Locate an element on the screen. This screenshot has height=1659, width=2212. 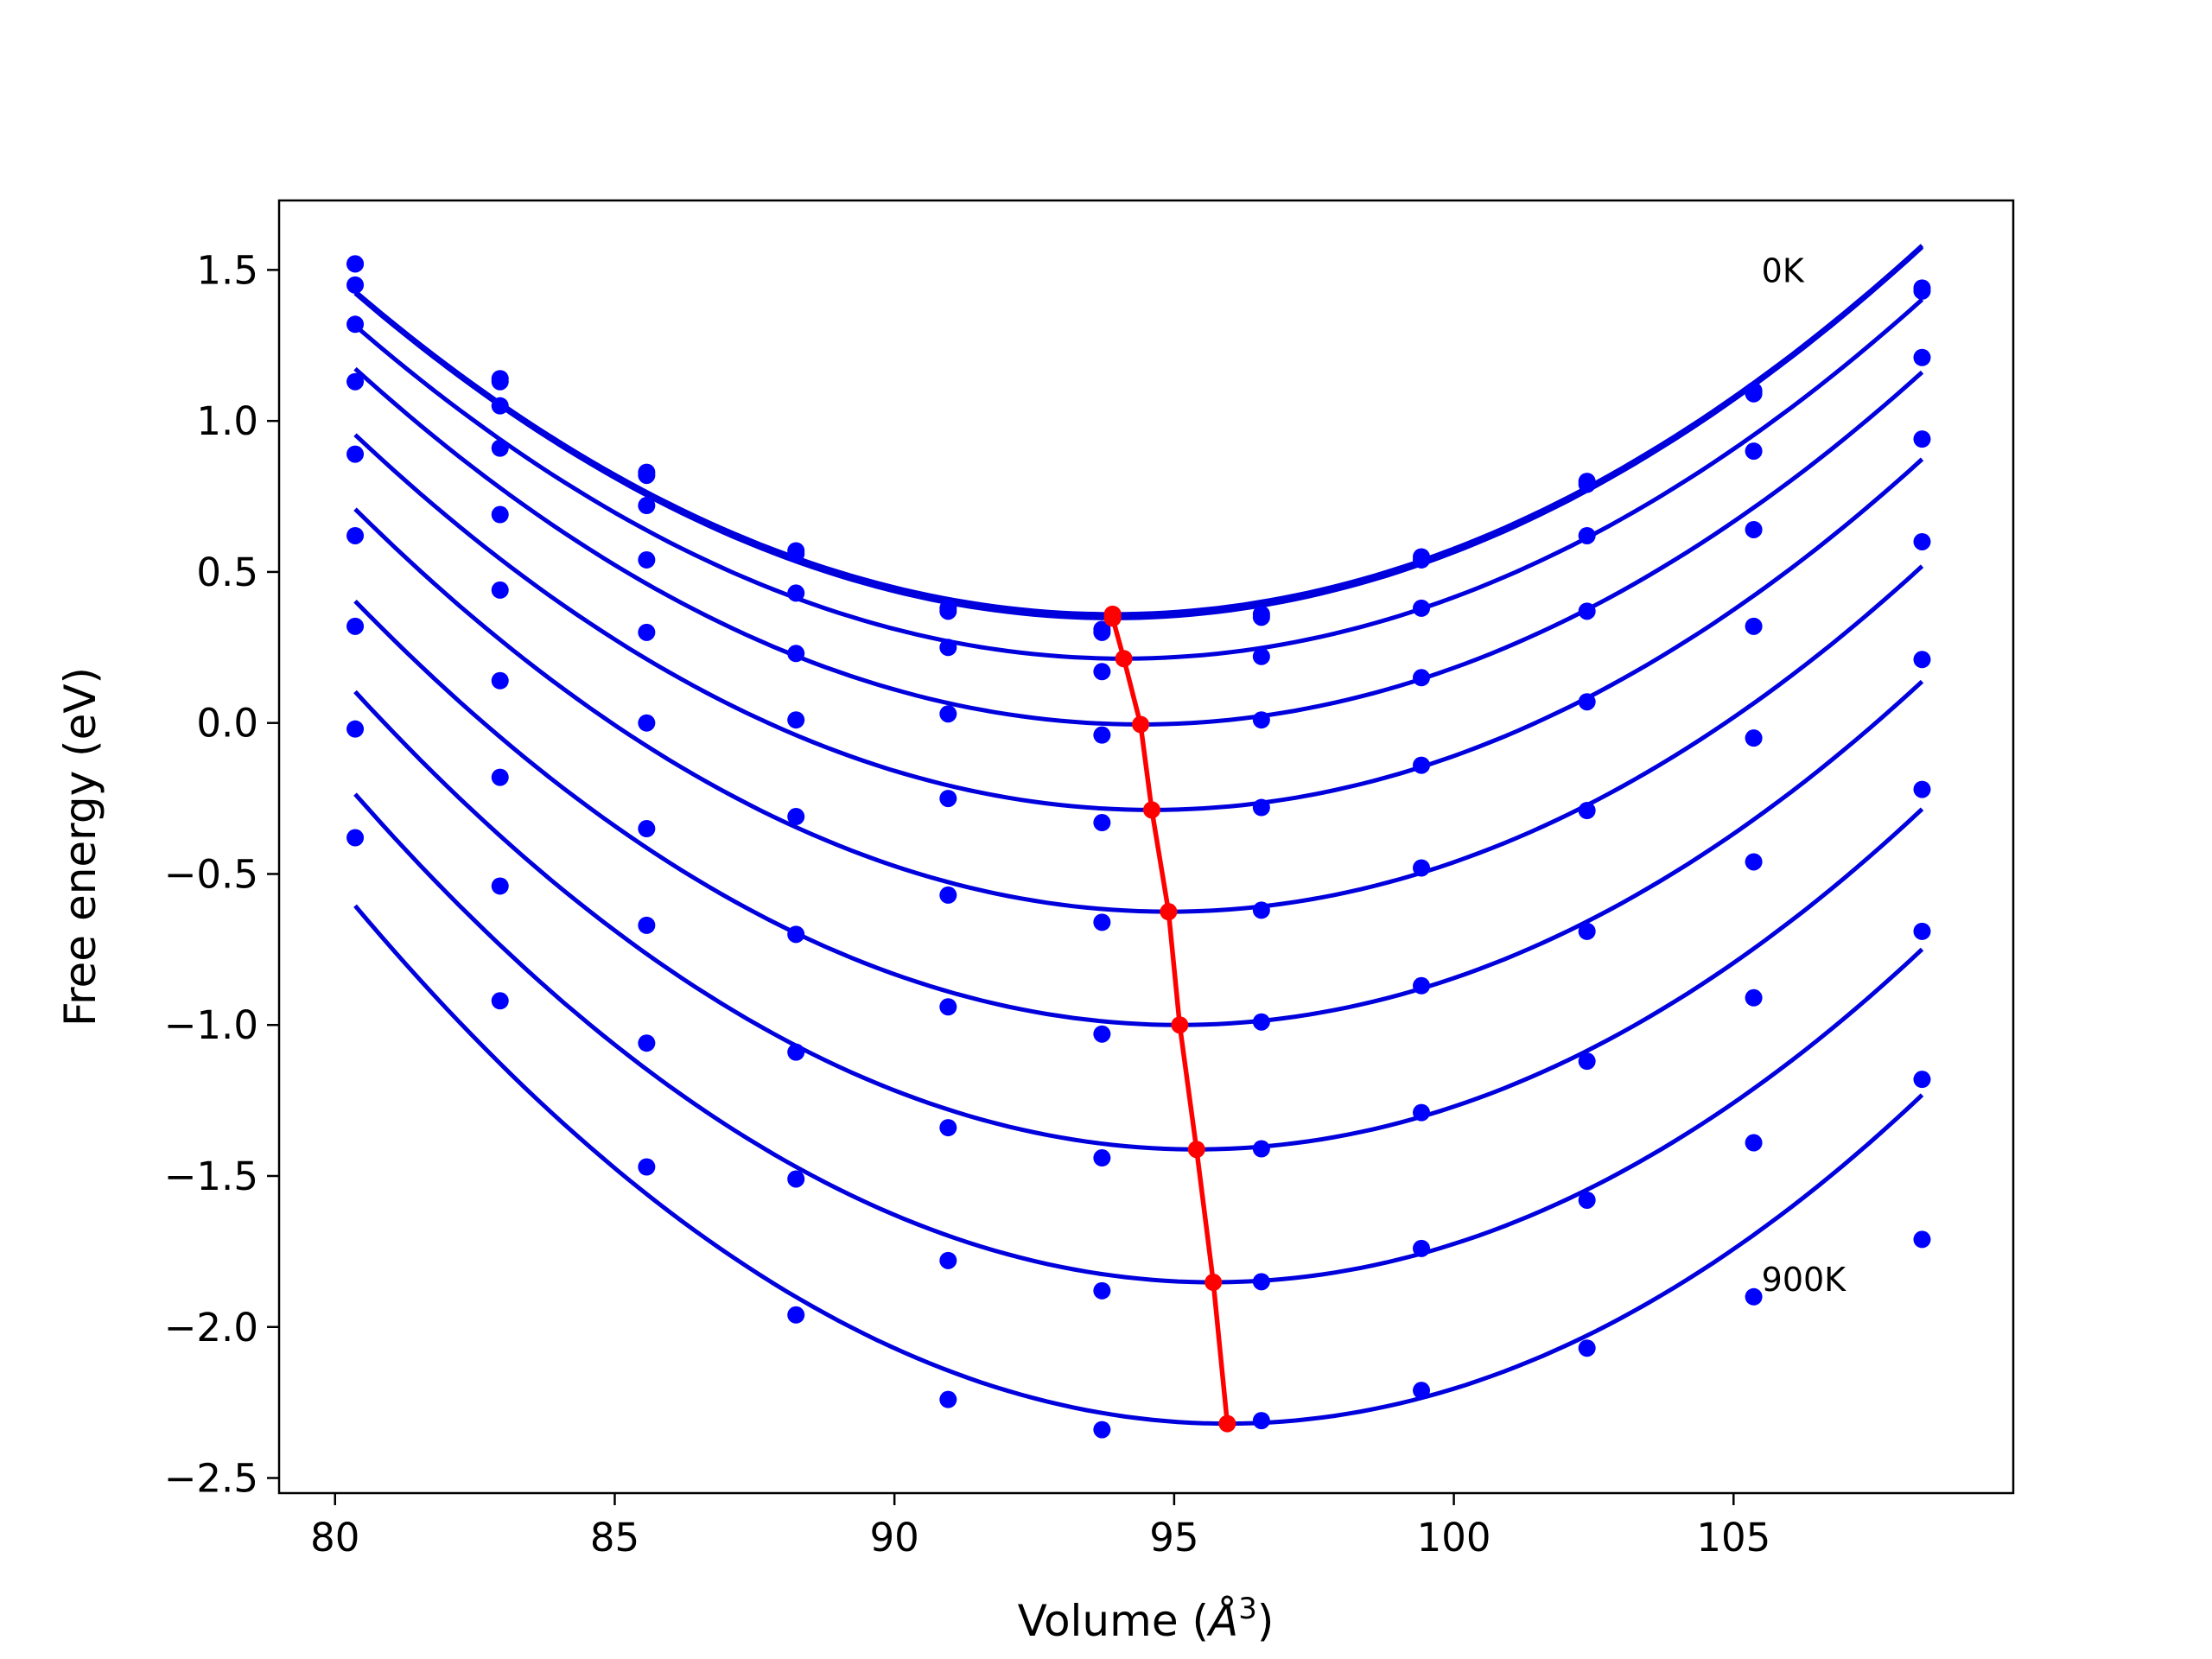
y-tick-label: 1.5 is located at coordinates (227, 270).